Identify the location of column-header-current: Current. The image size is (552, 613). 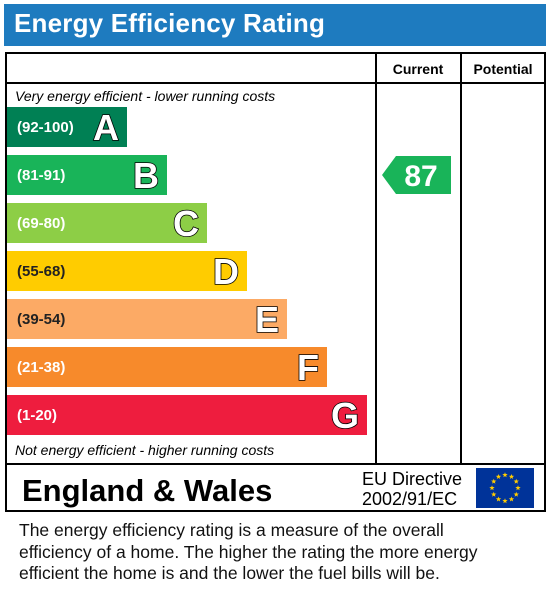
(418, 69).